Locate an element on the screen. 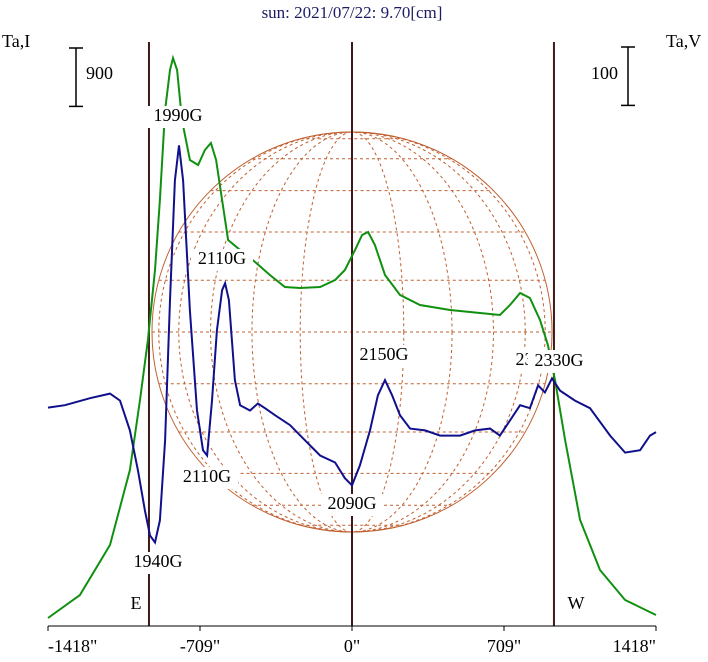  limb-label: W is located at coordinates (576, 603).